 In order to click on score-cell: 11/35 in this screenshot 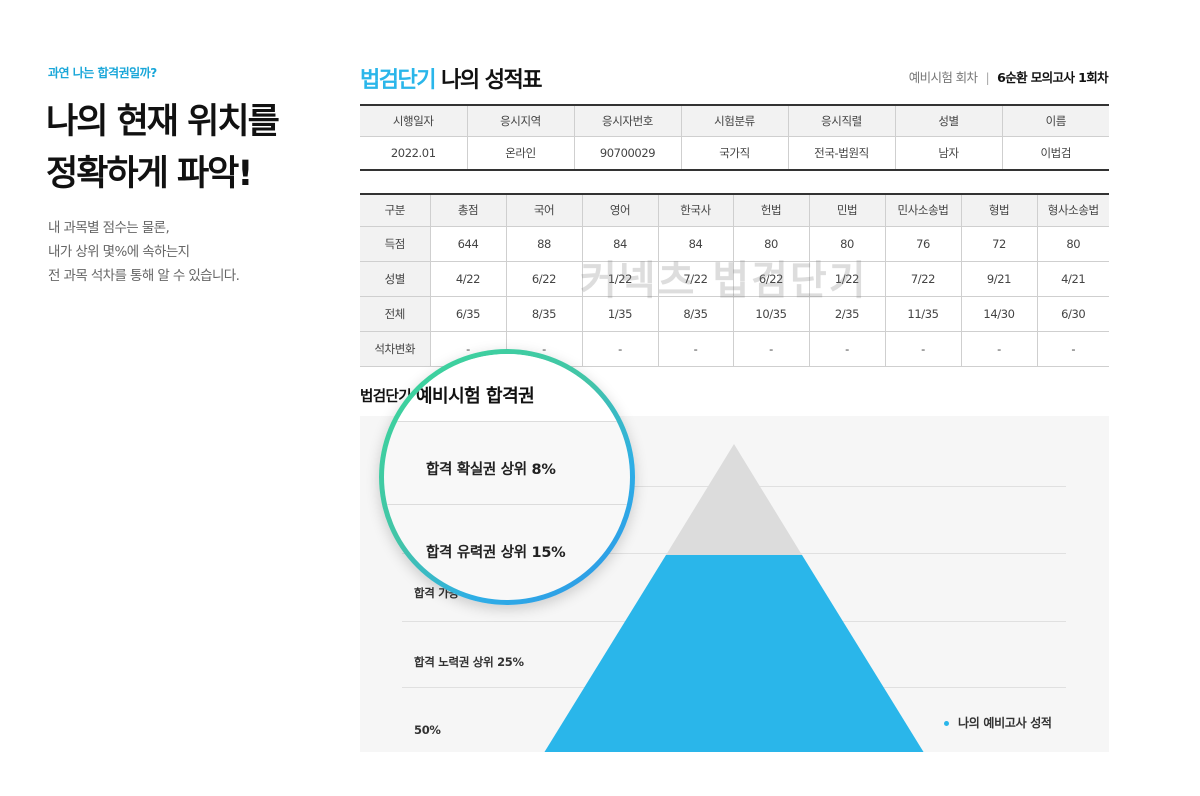, I will do `click(923, 313)`.